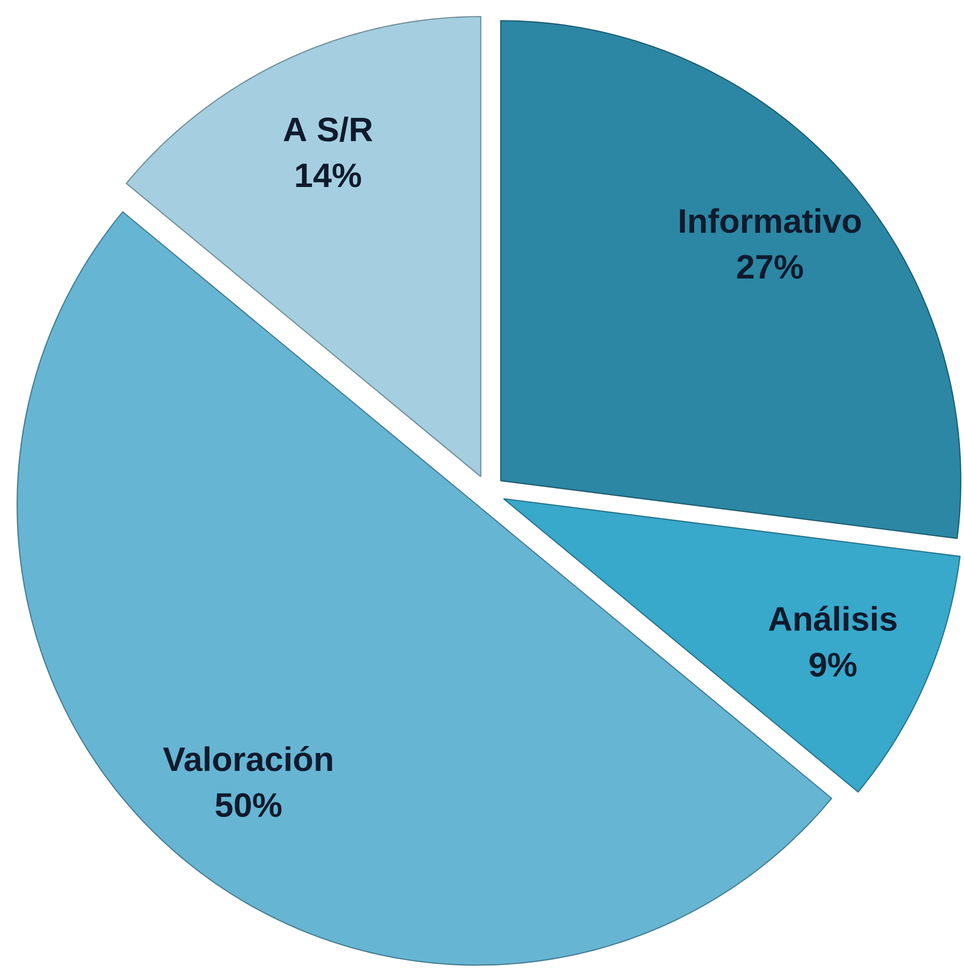  What do you see at coordinates (833, 664) in the screenshot?
I see `data-label: 9%` at bounding box center [833, 664].